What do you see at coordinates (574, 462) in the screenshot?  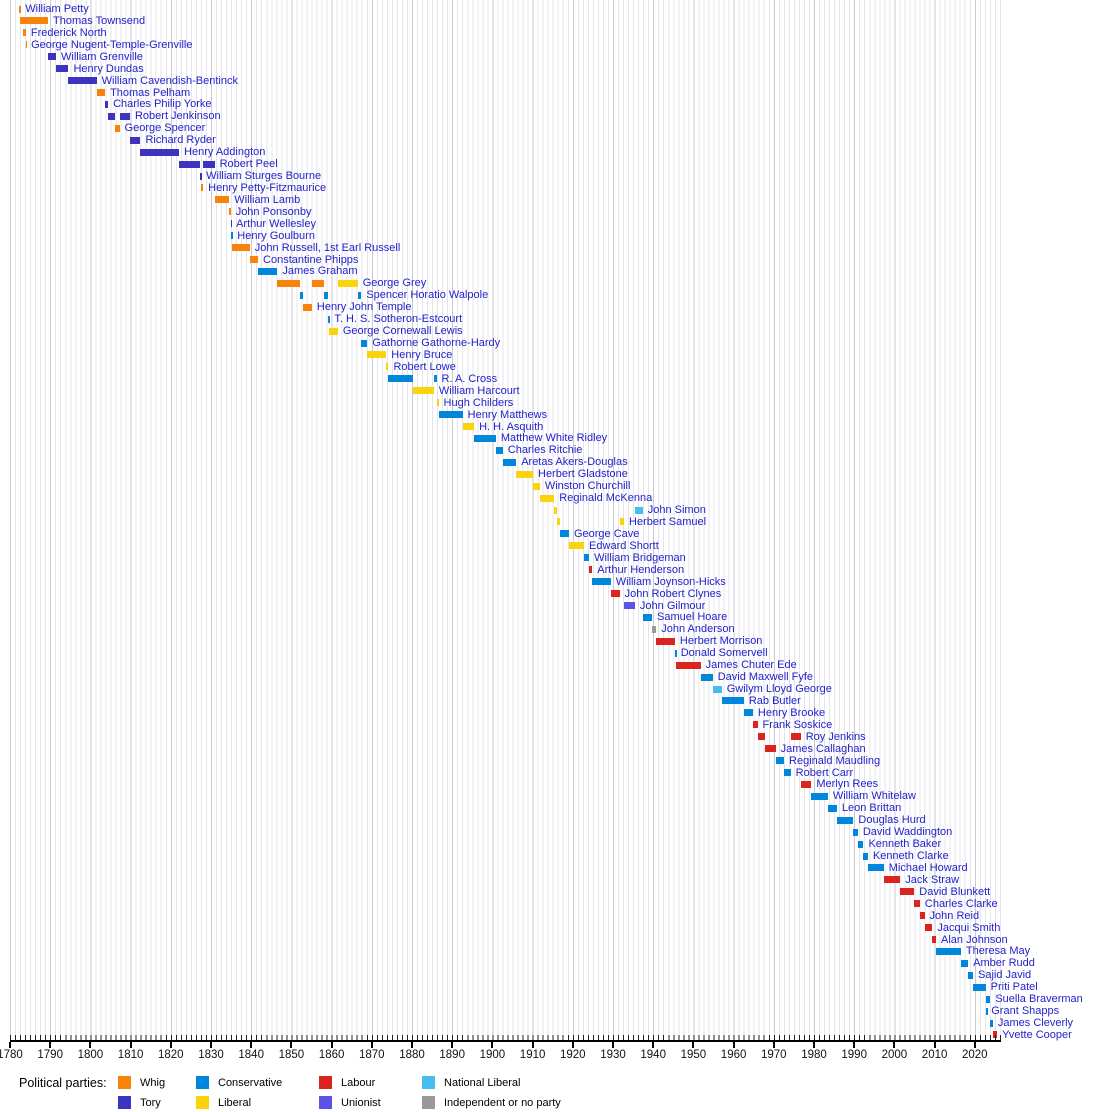 I see `person-name-label: Aretas Akers-Douglas` at bounding box center [574, 462].